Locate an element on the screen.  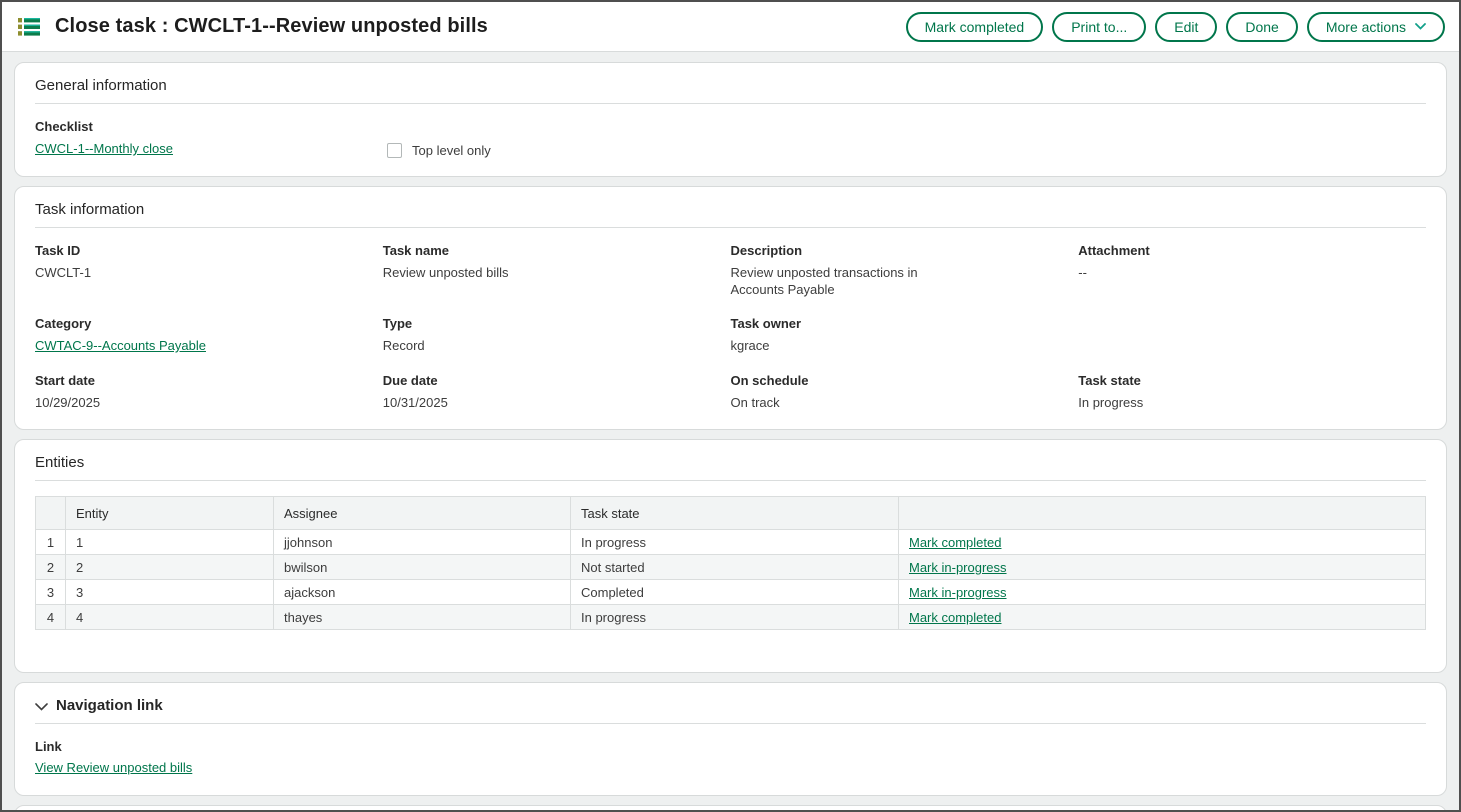
description-label: Description is located at coordinates (766, 250).